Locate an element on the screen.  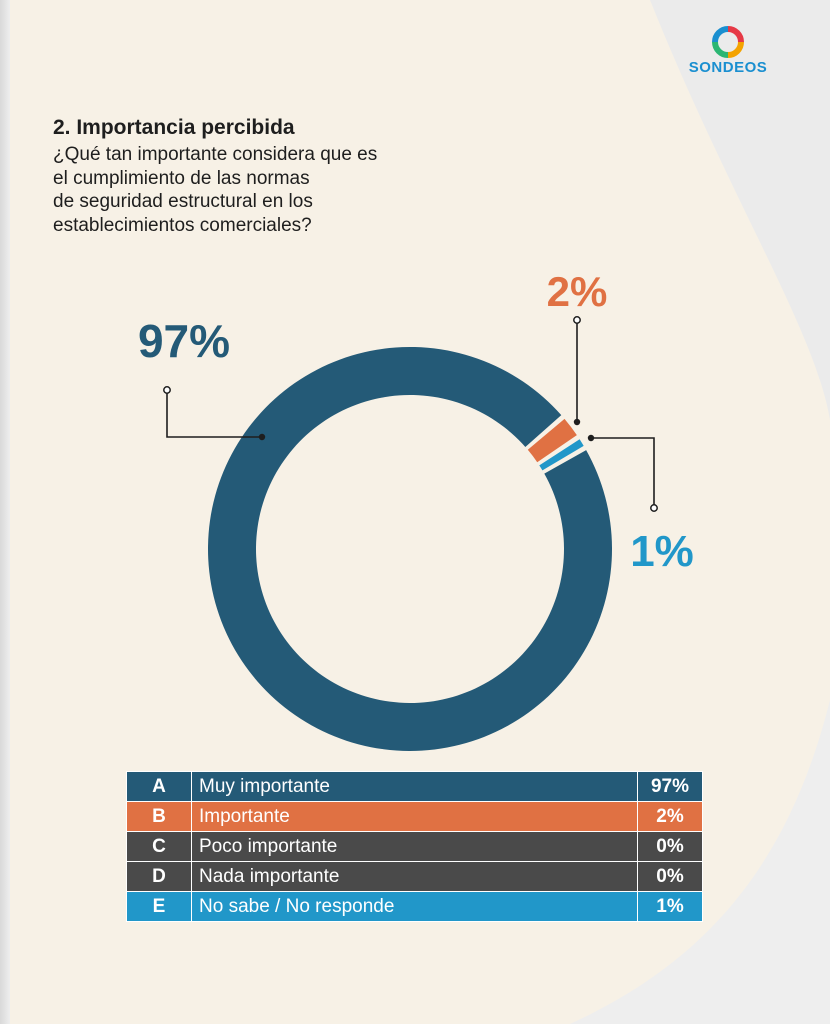
sondeos-ring-icon is located at coordinates (728, 42).